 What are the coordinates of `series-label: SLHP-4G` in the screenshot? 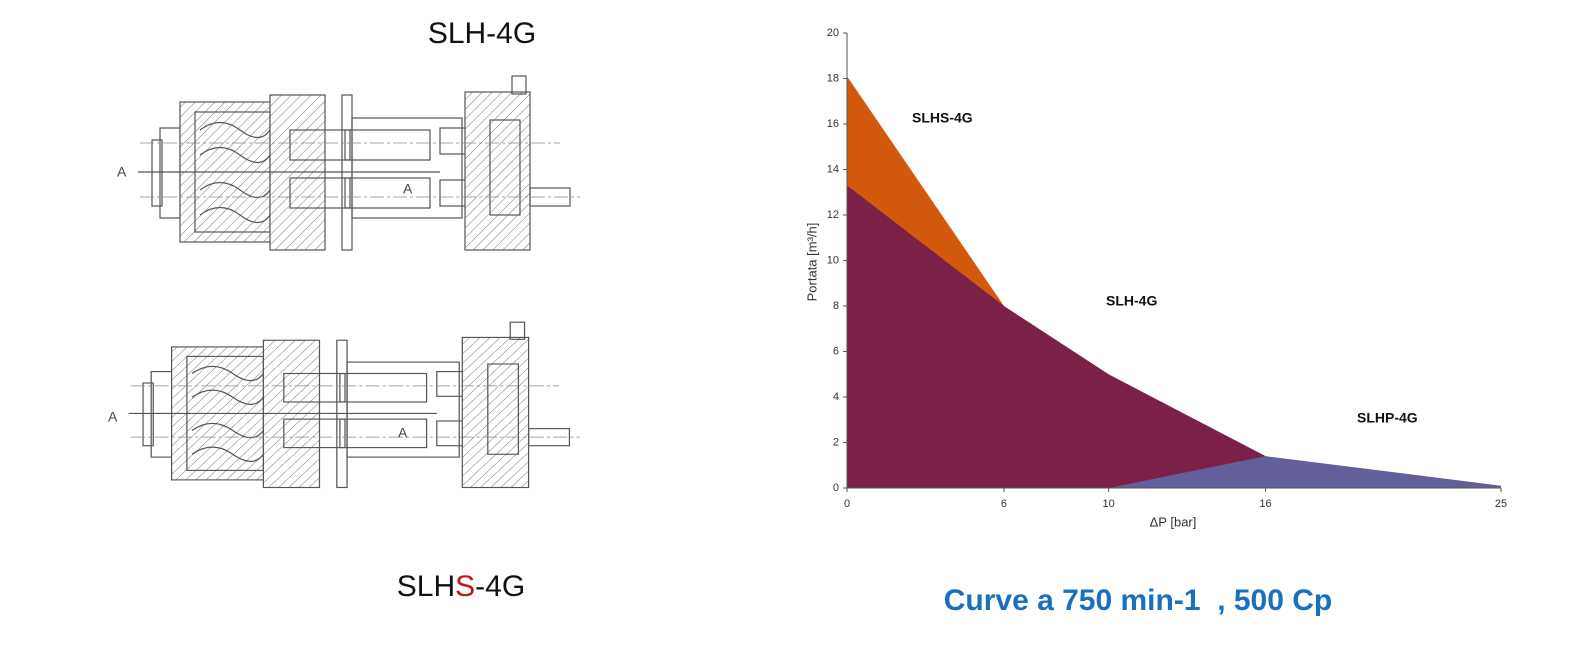 It's located at (1387, 418).